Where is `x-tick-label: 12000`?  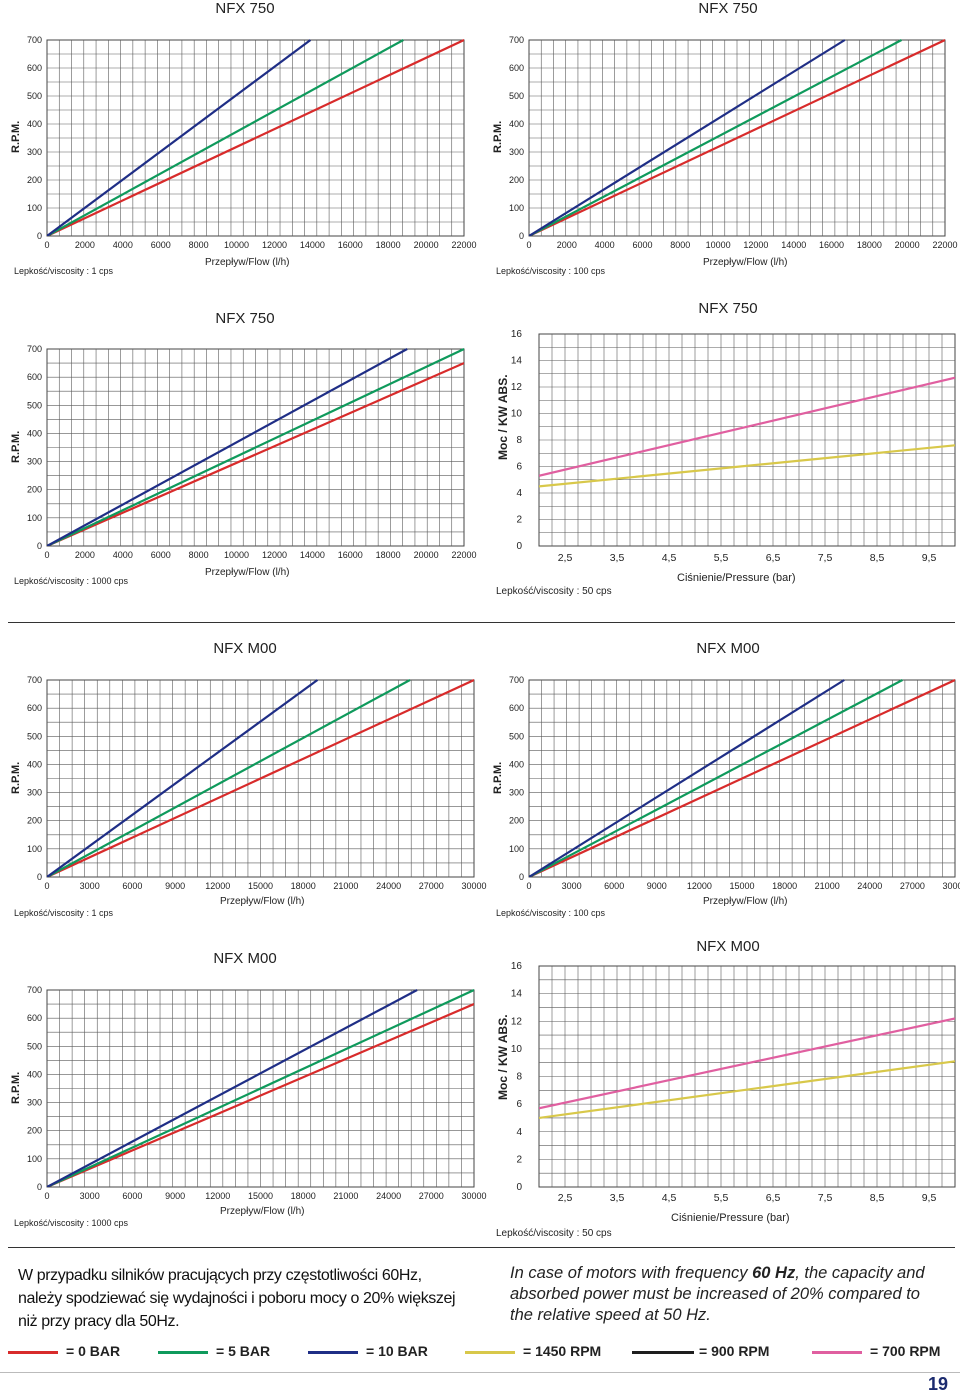 x-tick-label: 12000 is located at coordinates (217, 1196).